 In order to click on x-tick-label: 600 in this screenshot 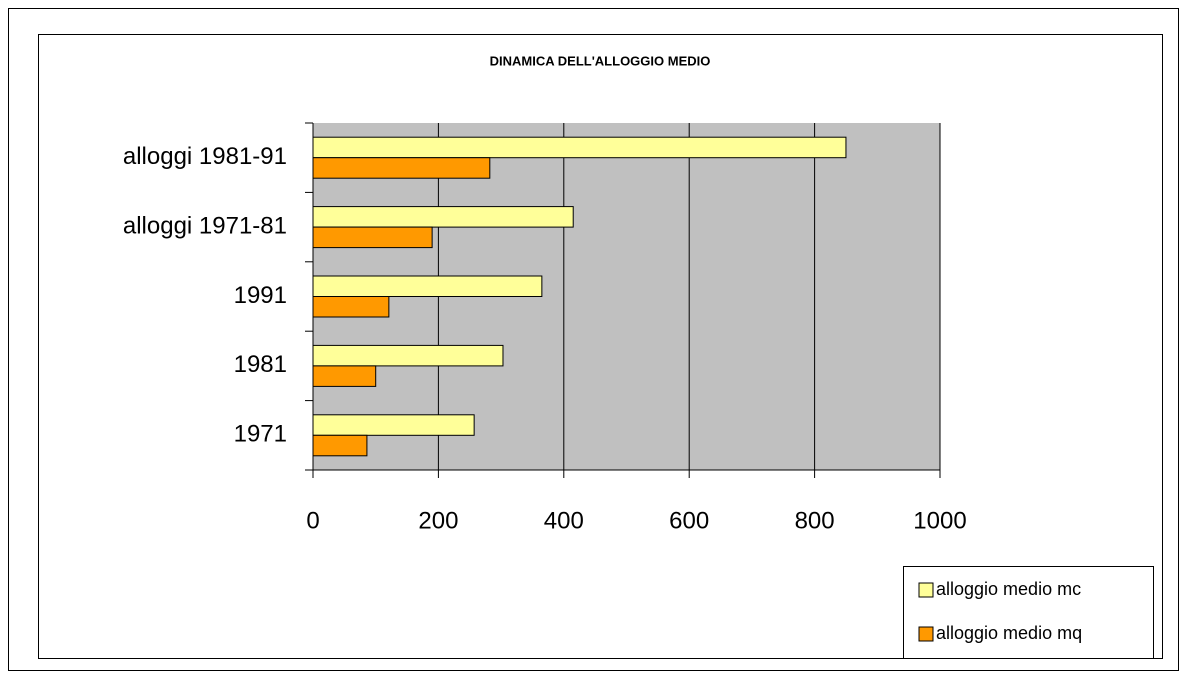, I will do `click(689, 520)`.